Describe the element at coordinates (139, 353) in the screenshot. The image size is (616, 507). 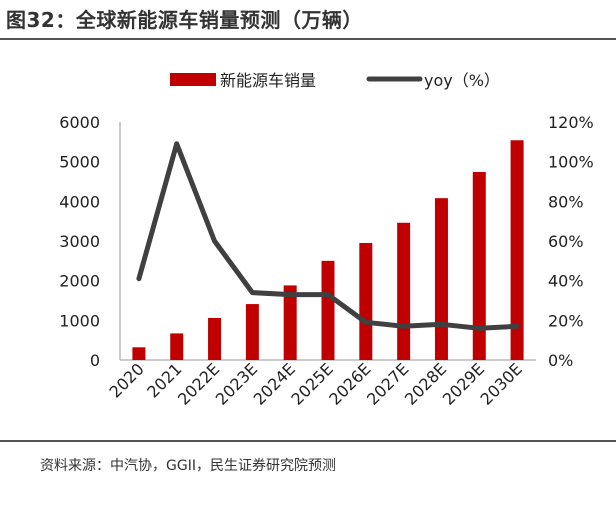
I see `bar-2020` at that location.